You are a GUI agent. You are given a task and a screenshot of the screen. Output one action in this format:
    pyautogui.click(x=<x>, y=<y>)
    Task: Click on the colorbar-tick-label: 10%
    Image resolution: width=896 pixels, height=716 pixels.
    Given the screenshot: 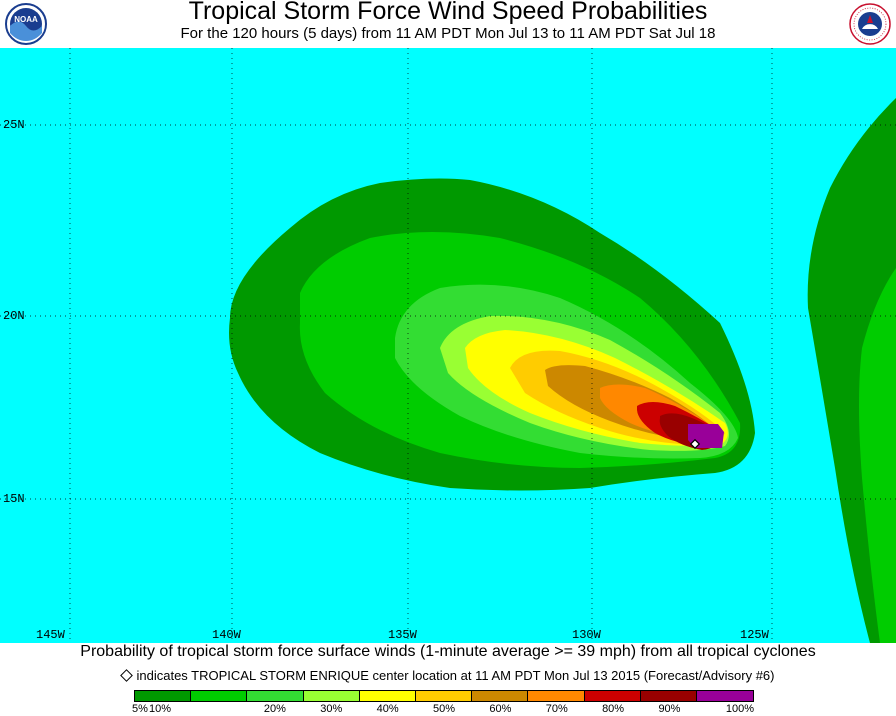 What is the action you would take?
    pyautogui.click(x=160, y=709)
    